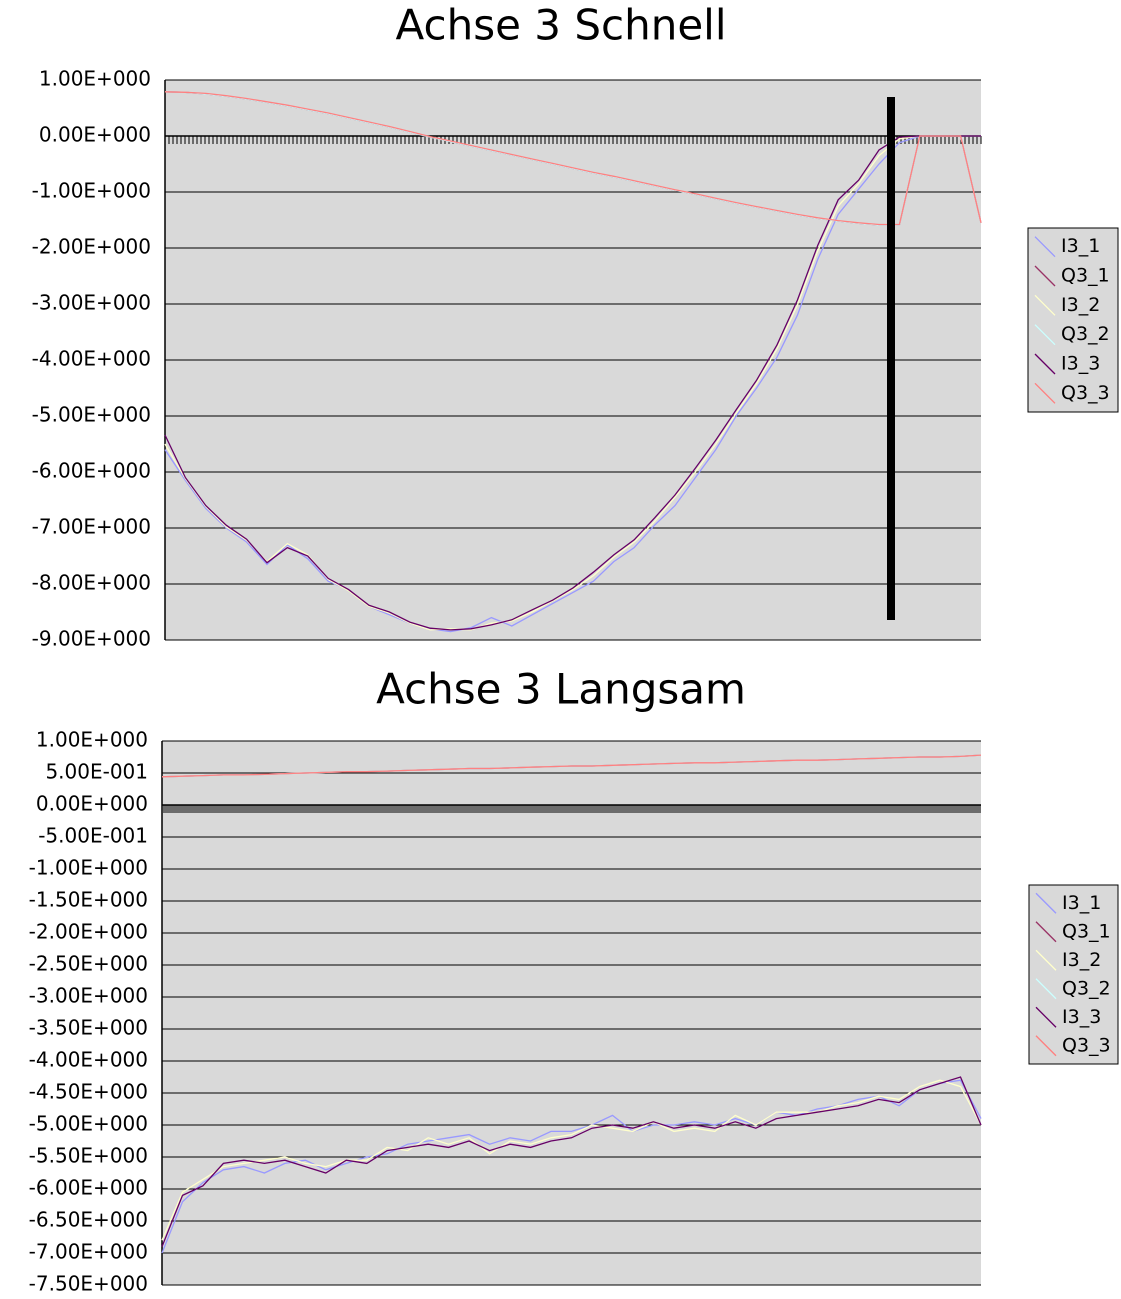 This screenshot has height=1299, width=1121. I want to click on marker-bar, so click(891, 358).